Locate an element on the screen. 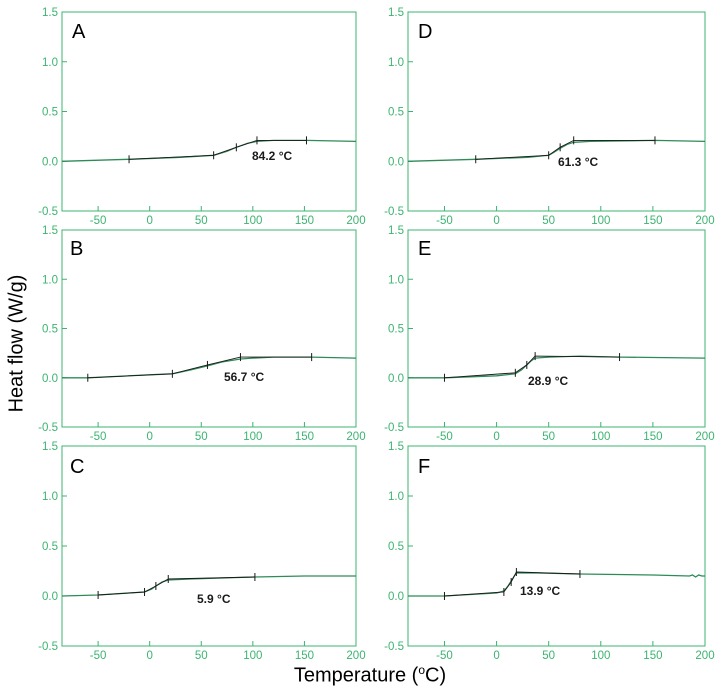 The image size is (721, 694). panel-c-xtick-label: 150 is located at coordinates (304, 656).